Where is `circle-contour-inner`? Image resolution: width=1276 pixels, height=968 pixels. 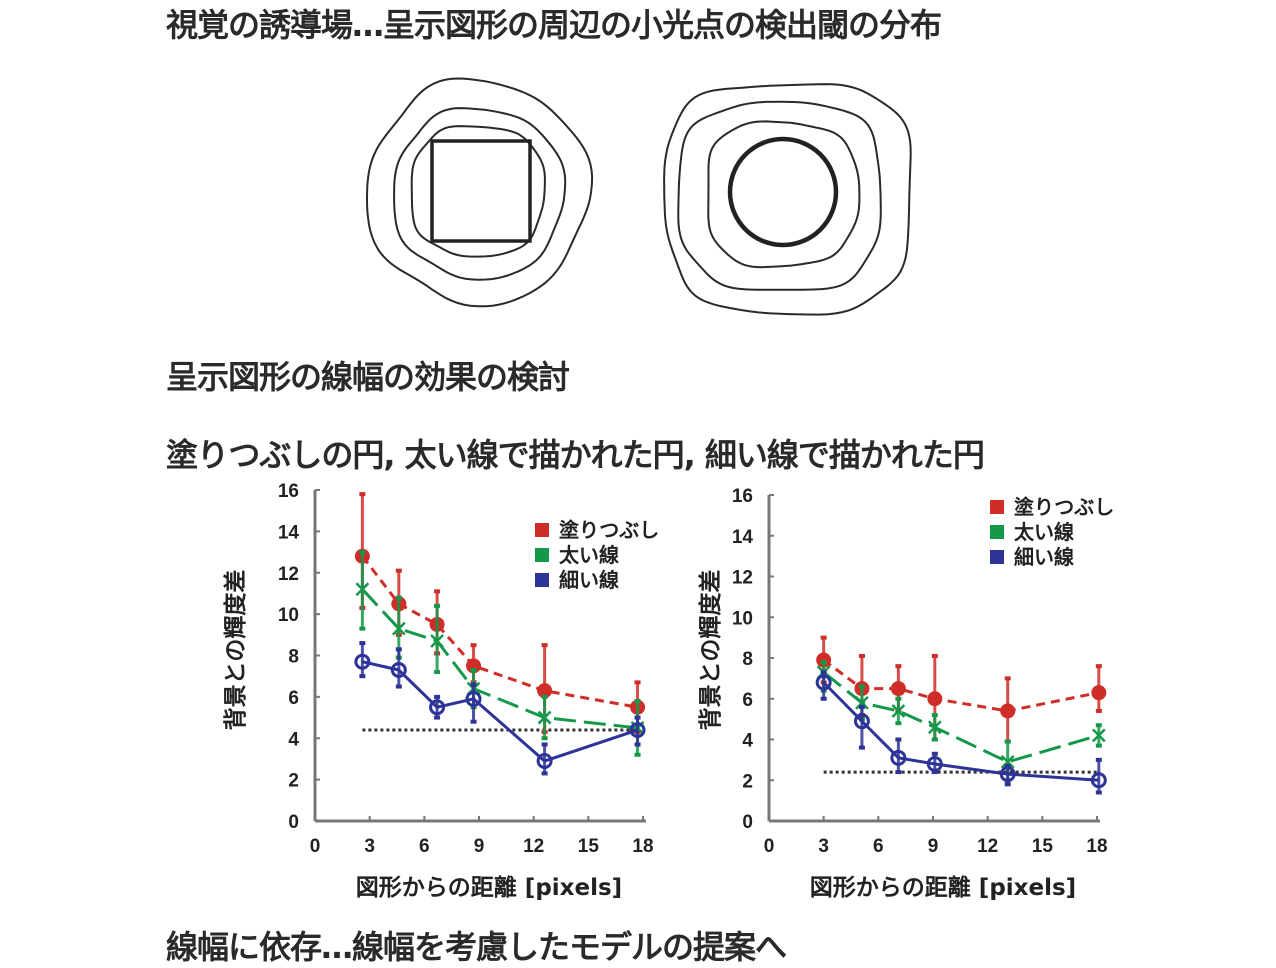
circle-contour-inner is located at coordinates (784, 194).